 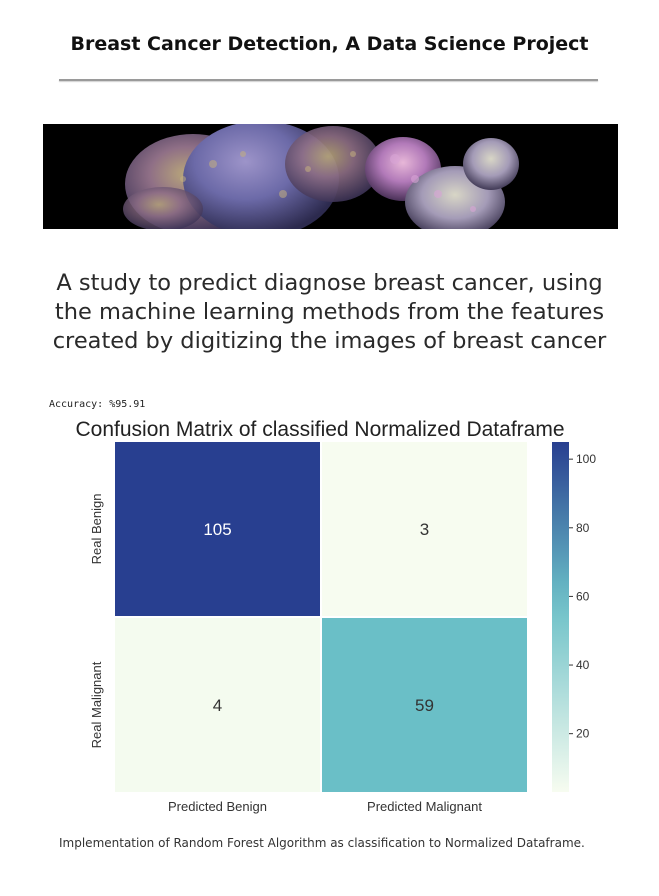 I want to click on accuracy-readout: Accuracy: %95.91, so click(x=97, y=404).